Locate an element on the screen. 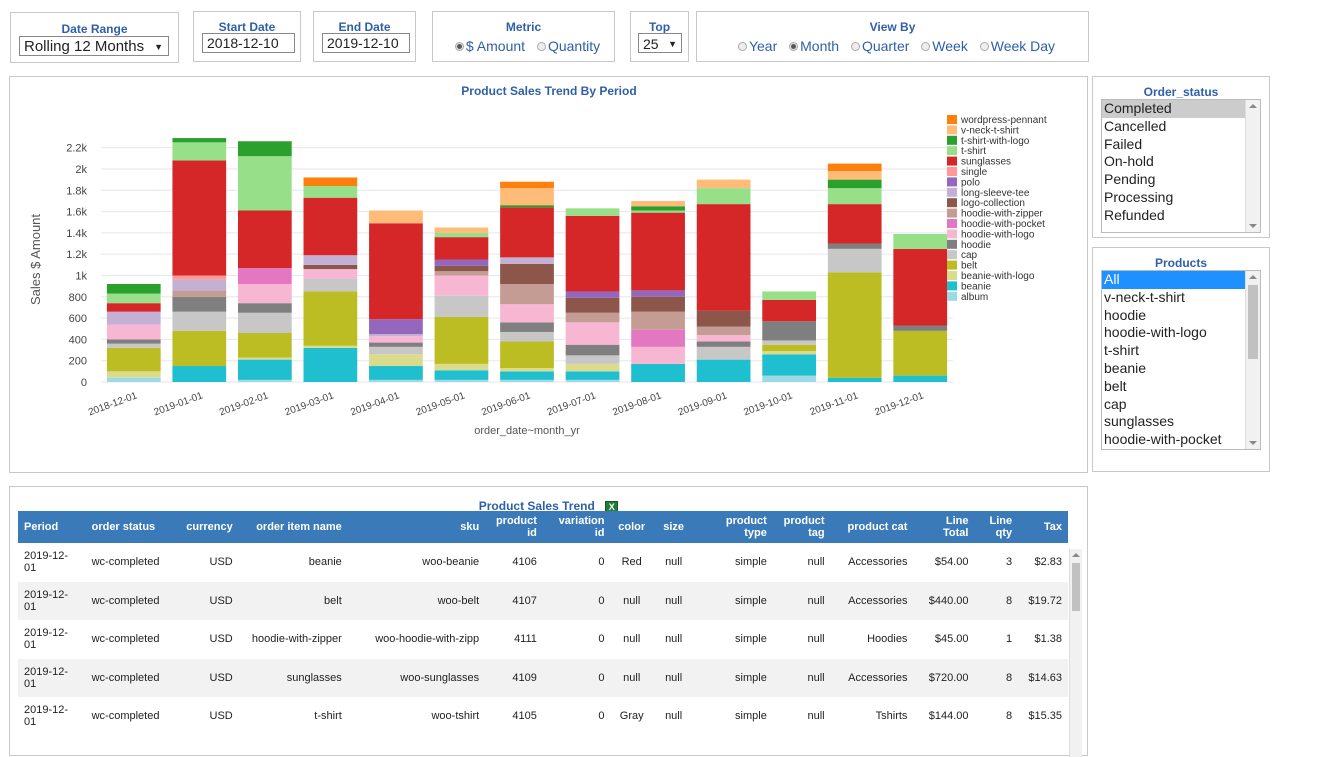 This screenshot has height=757, width=1320. products-item: hoodie-with-logo is located at coordinates (1155, 332).